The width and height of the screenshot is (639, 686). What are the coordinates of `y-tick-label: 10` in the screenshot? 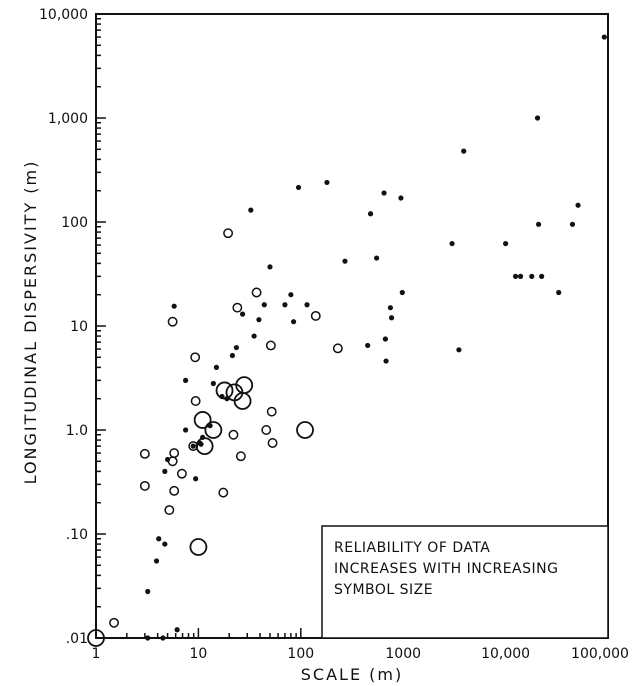 It's located at (79, 327).